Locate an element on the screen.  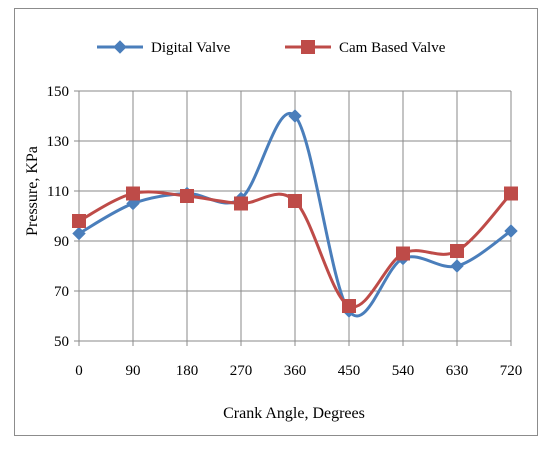
y-tick-label: 110 is located at coordinates (58, 192).